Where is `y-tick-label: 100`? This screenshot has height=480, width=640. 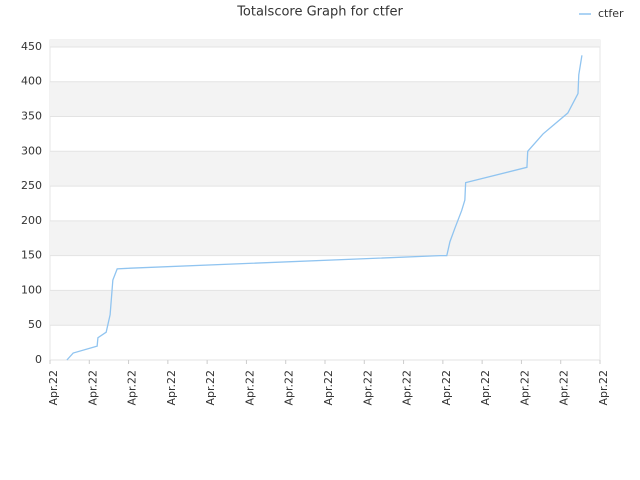 y-tick-label: 100 is located at coordinates (31, 289).